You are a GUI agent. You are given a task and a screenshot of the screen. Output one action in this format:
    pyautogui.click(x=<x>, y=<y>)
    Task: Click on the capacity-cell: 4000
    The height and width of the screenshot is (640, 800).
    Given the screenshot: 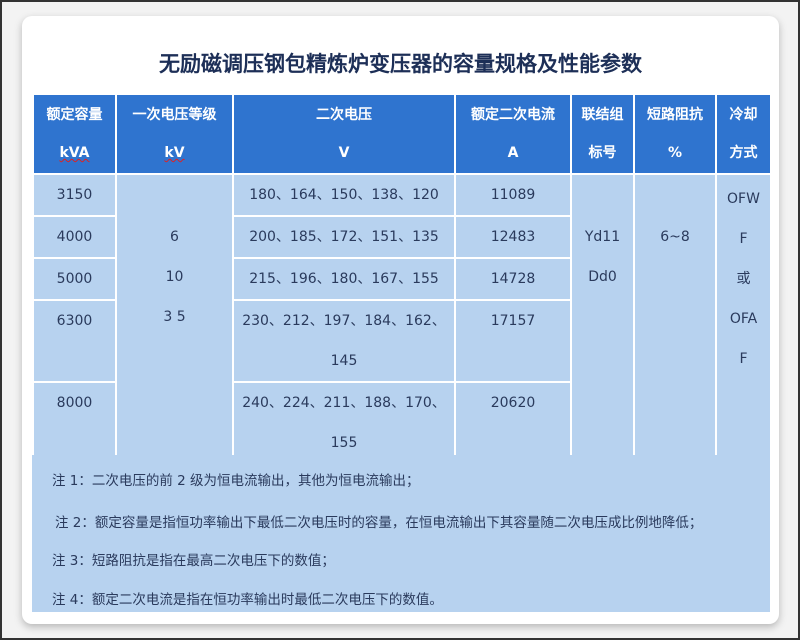 What is the action you would take?
    pyautogui.click(x=74, y=237)
    